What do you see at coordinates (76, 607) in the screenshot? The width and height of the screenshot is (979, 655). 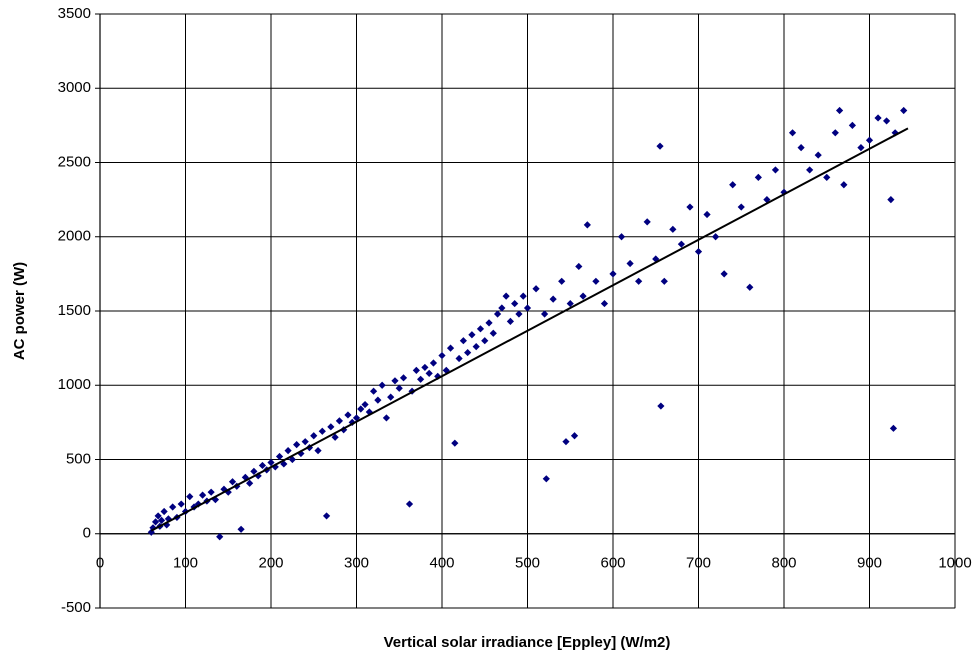 I see `y-tick-label: -500` at bounding box center [76, 607].